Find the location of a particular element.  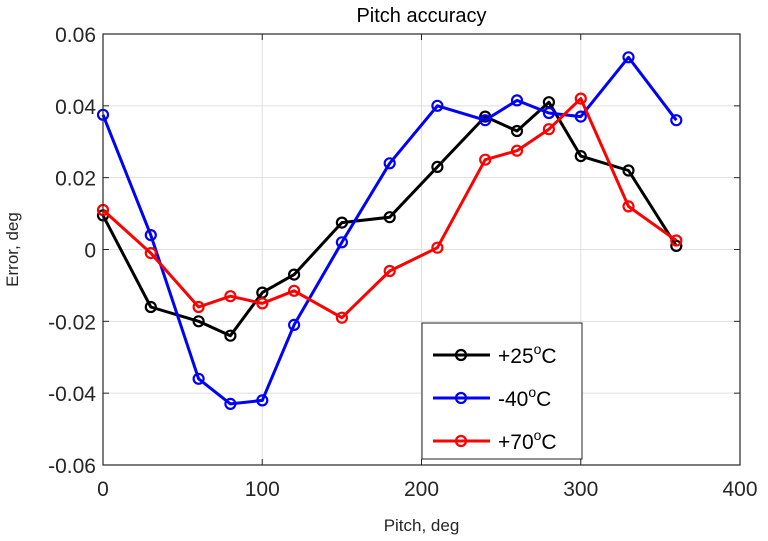

y-tick-label: -0.06 is located at coordinates (72, 466).